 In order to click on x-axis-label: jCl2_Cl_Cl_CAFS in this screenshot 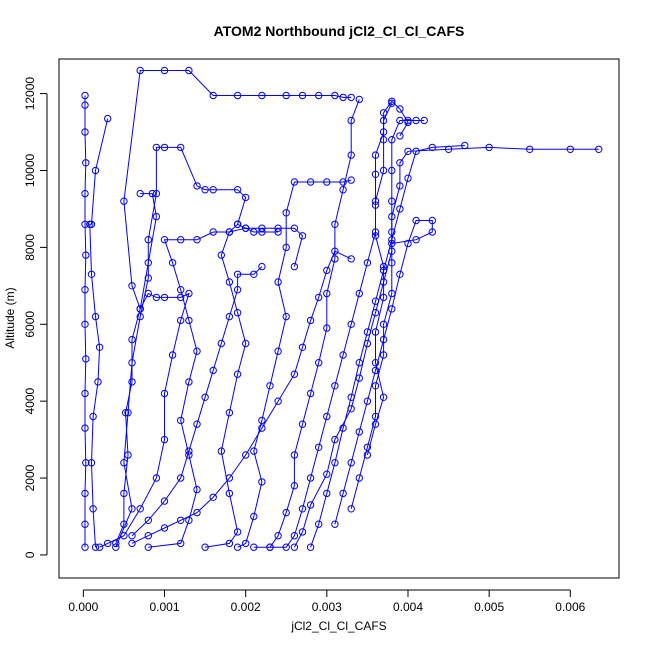, I will do `click(338, 626)`.